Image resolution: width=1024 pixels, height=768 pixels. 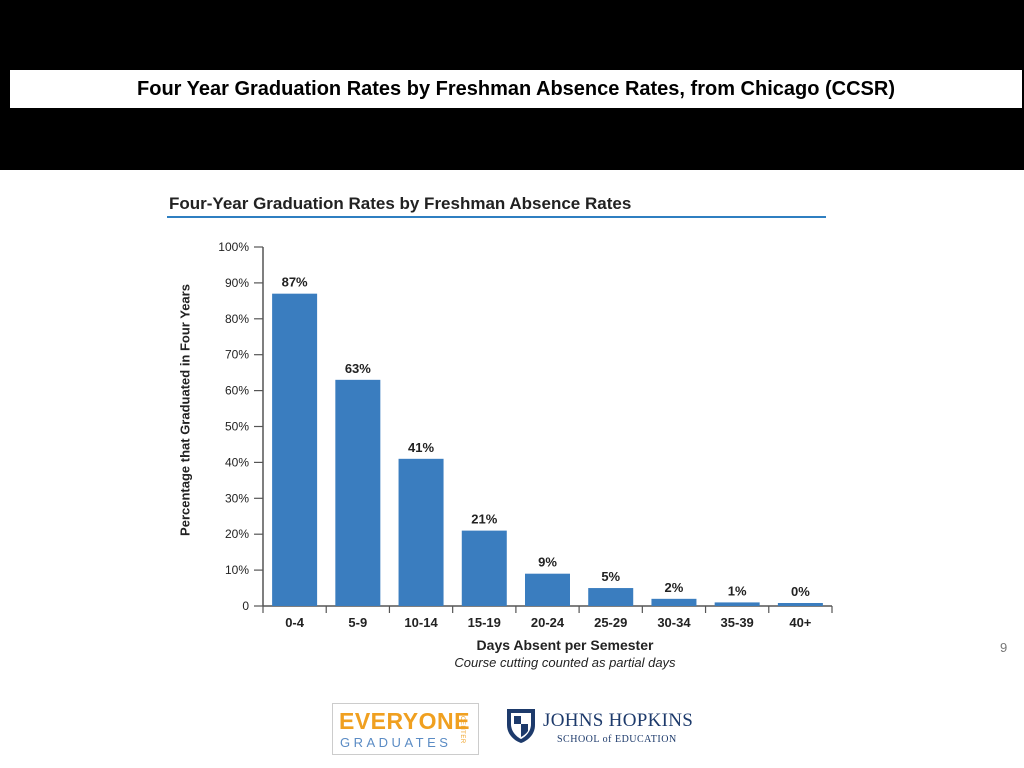 What do you see at coordinates (737, 622) in the screenshot?
I see `x-tick-label: 35-39` at bounding box center [737, 622].